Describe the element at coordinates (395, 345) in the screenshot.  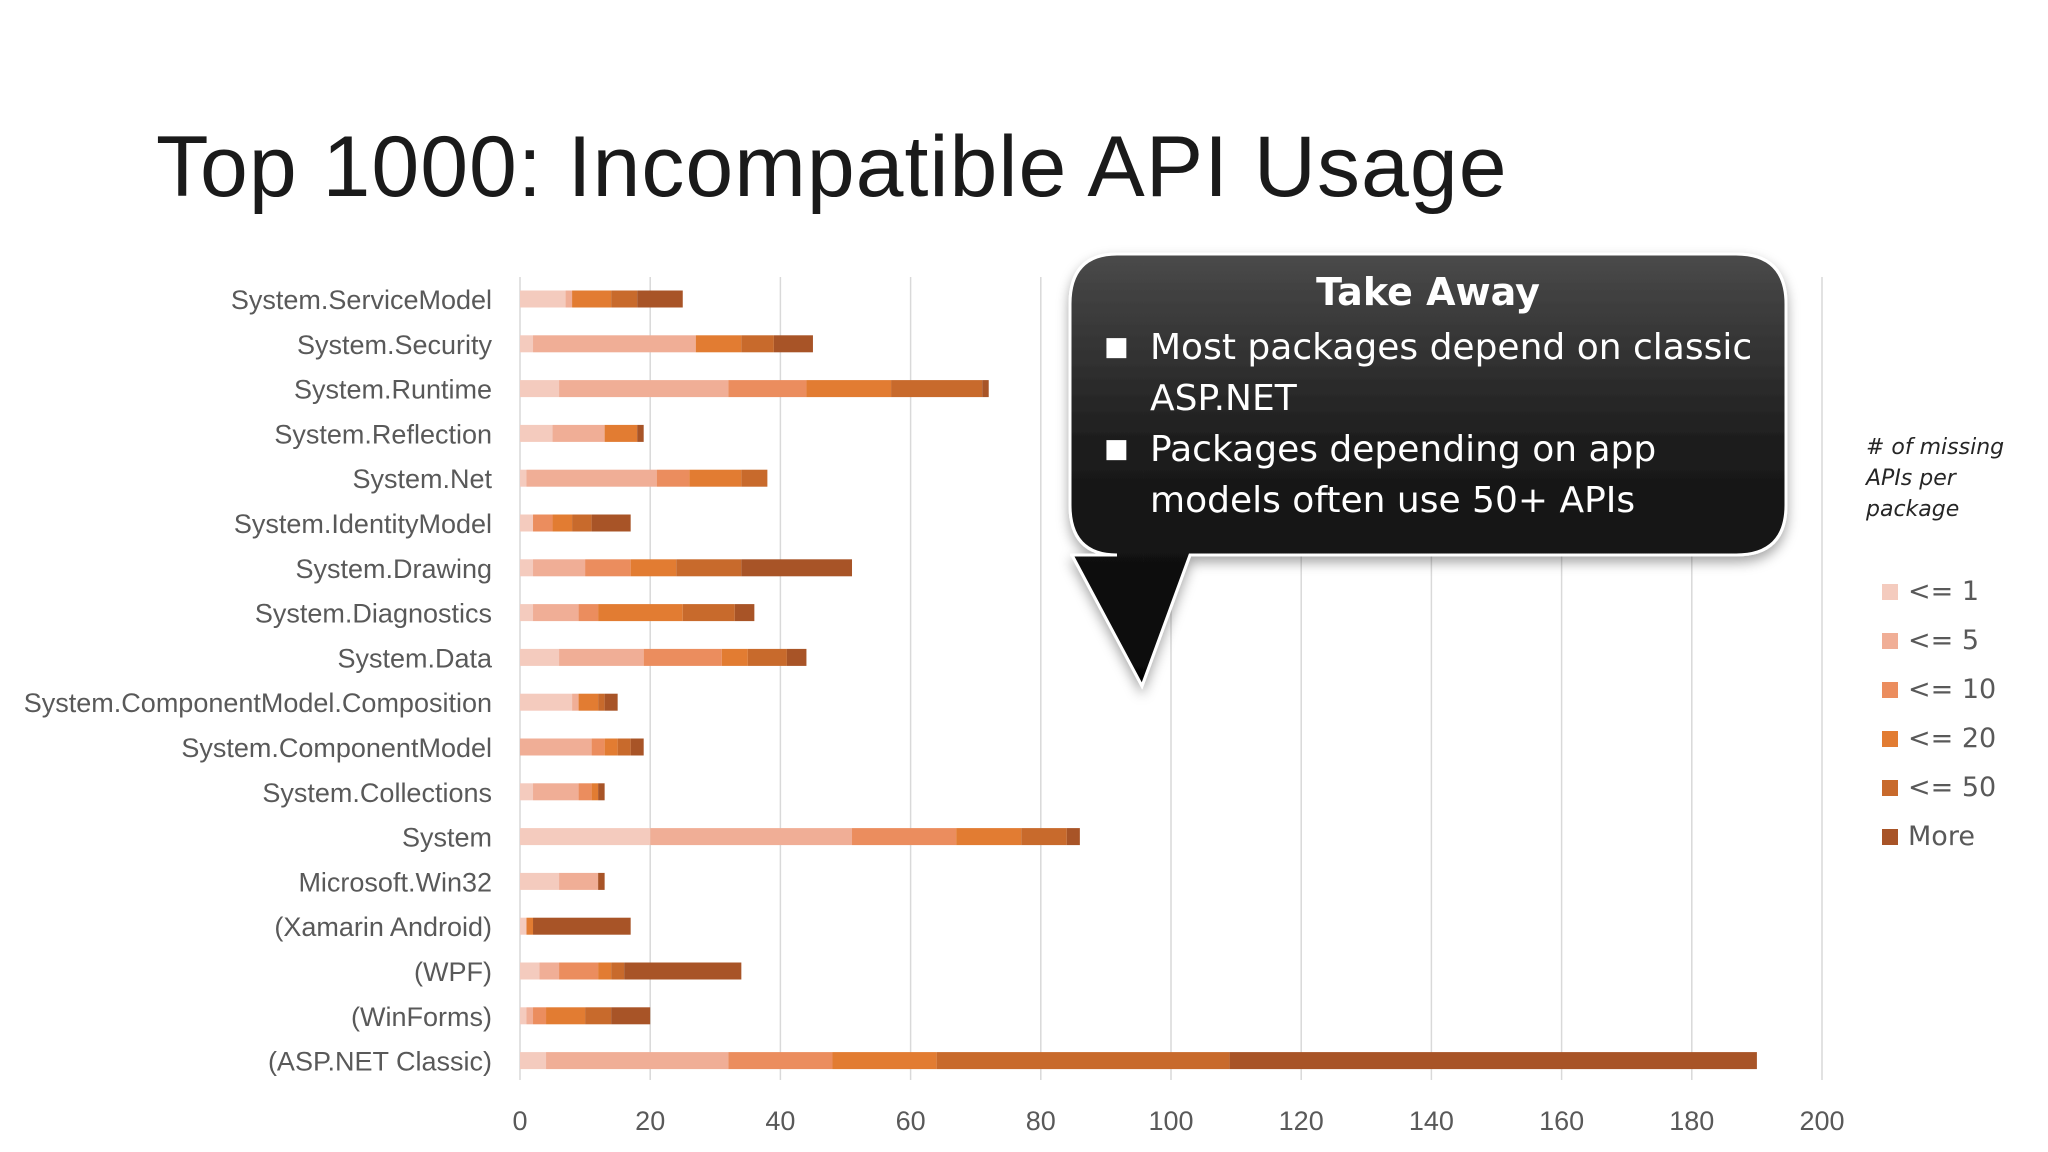
I see `category-label: System.Security` at that location.